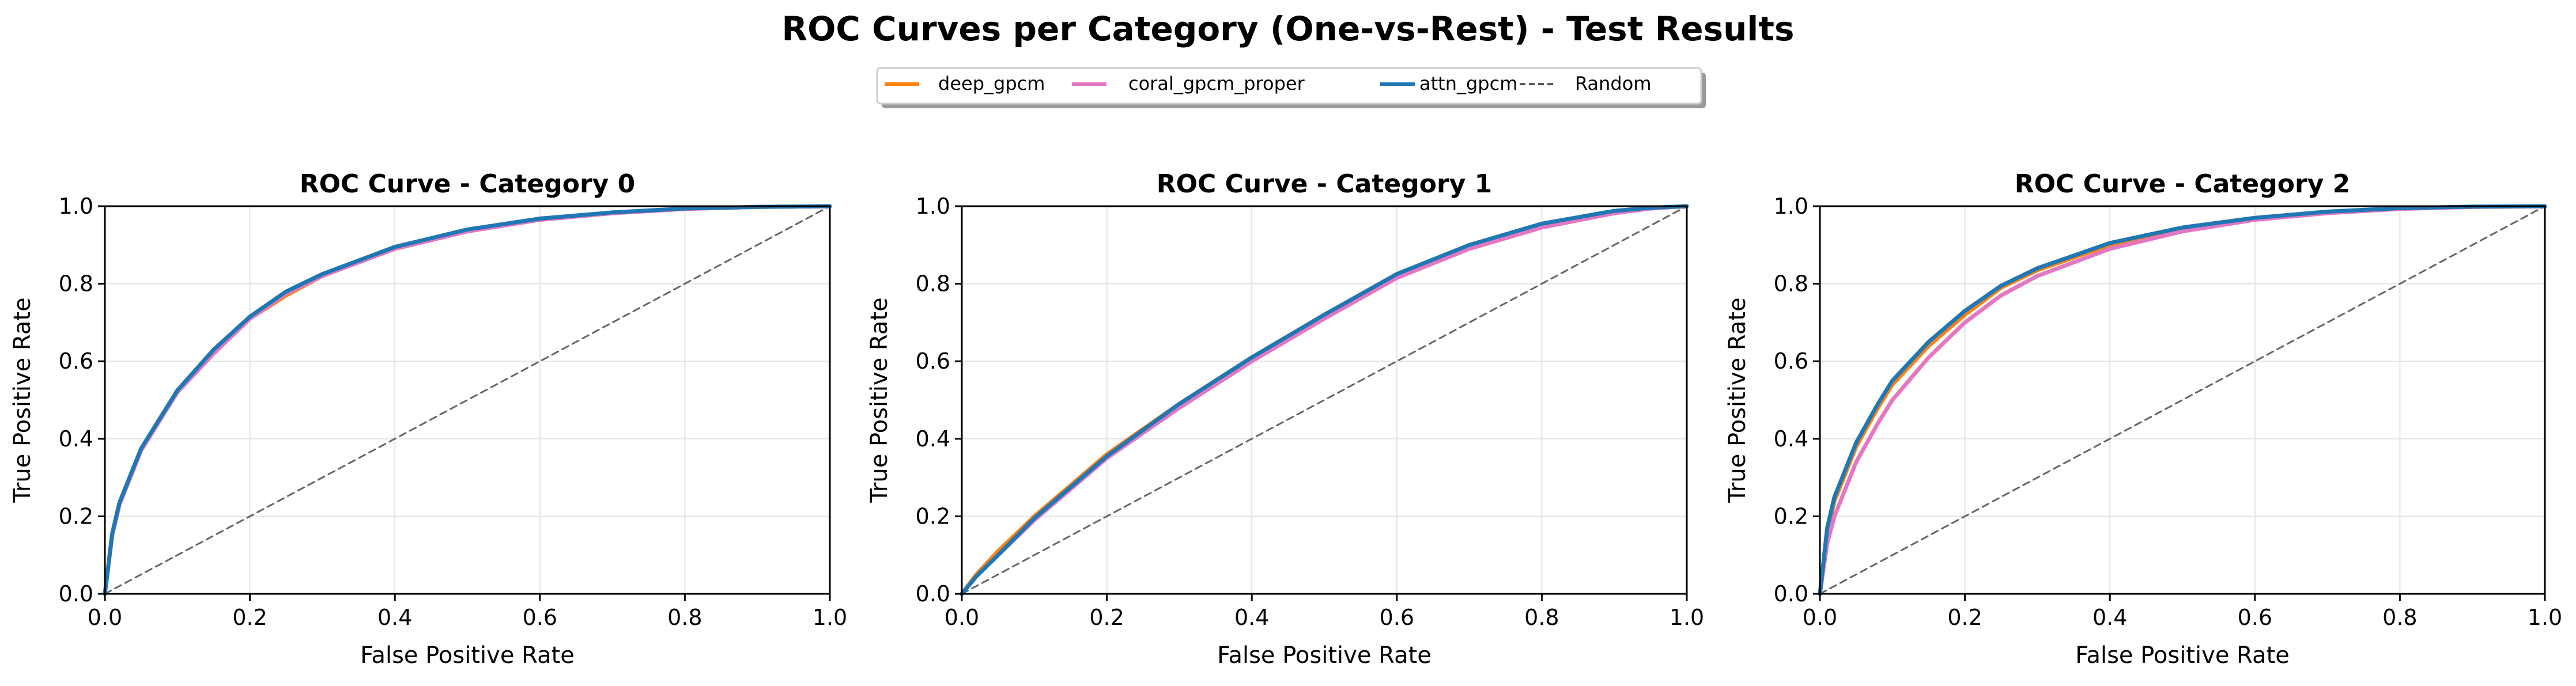 Image resolution: width=2576 pixels, height=686 pixels. I want to click on legend-label-random: Random, so click(1613, 83).